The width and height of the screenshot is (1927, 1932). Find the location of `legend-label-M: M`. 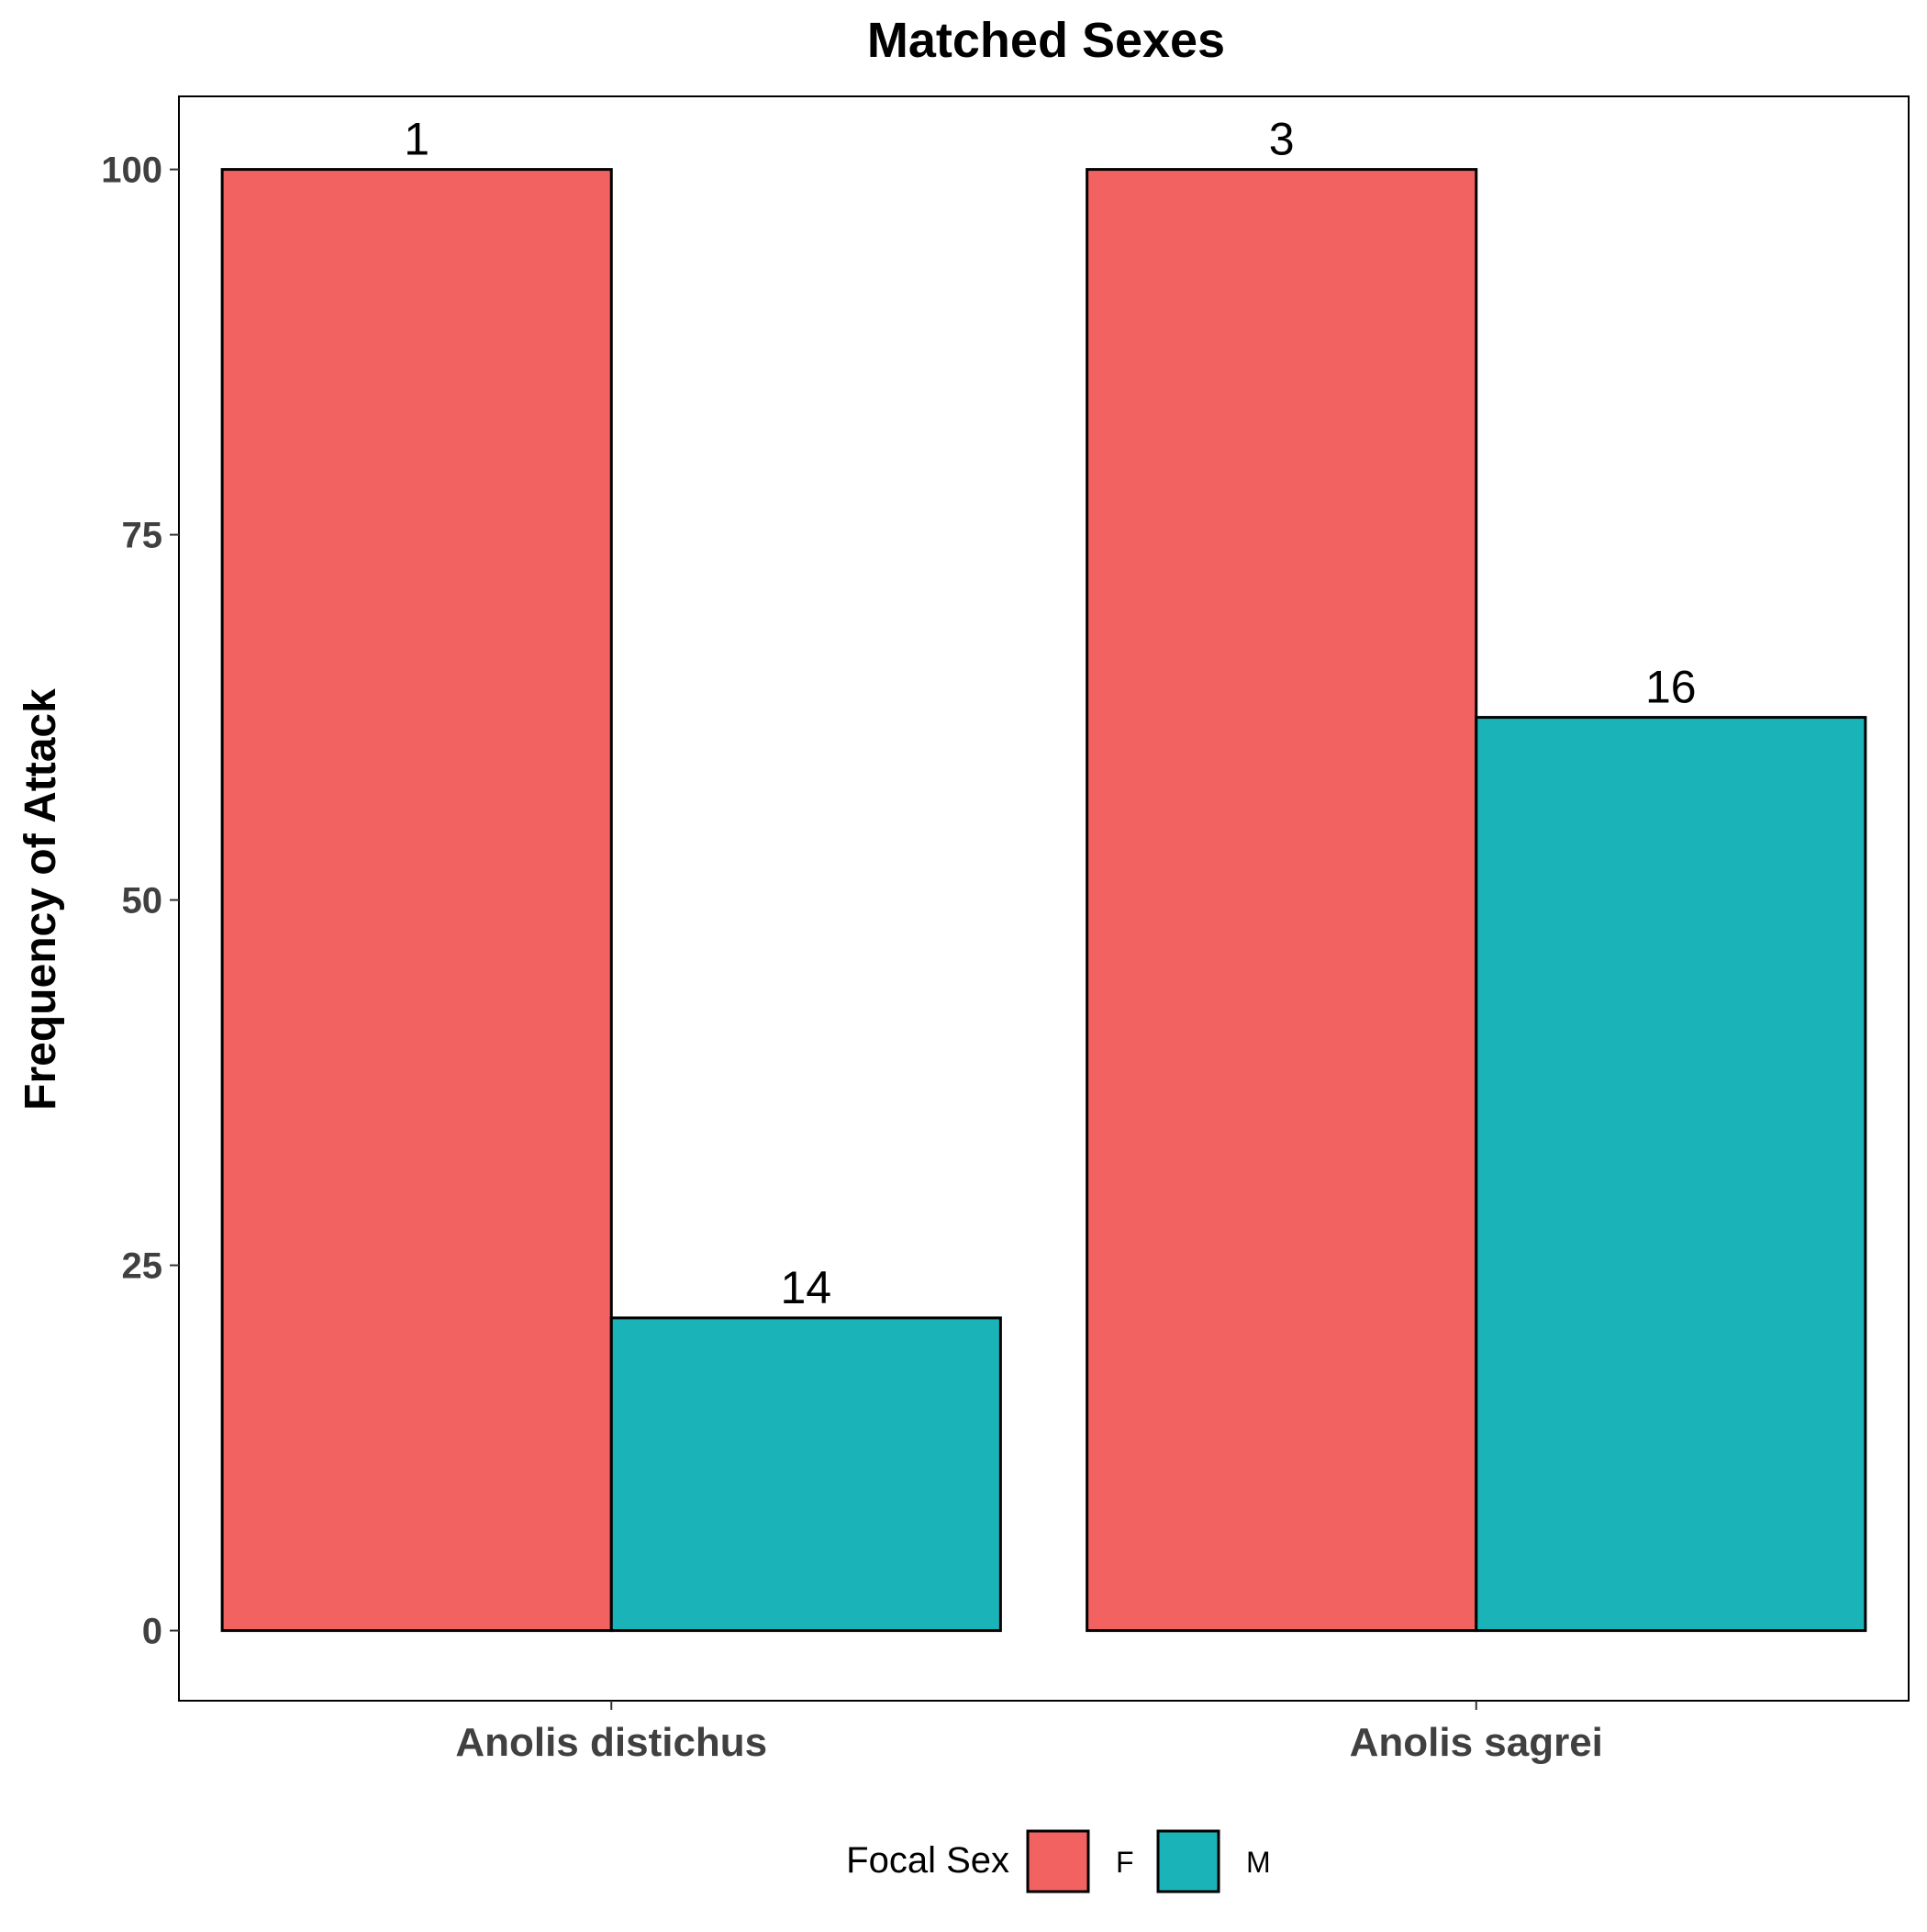

legend-label-M: M is located at coordinates (1258, 1862).